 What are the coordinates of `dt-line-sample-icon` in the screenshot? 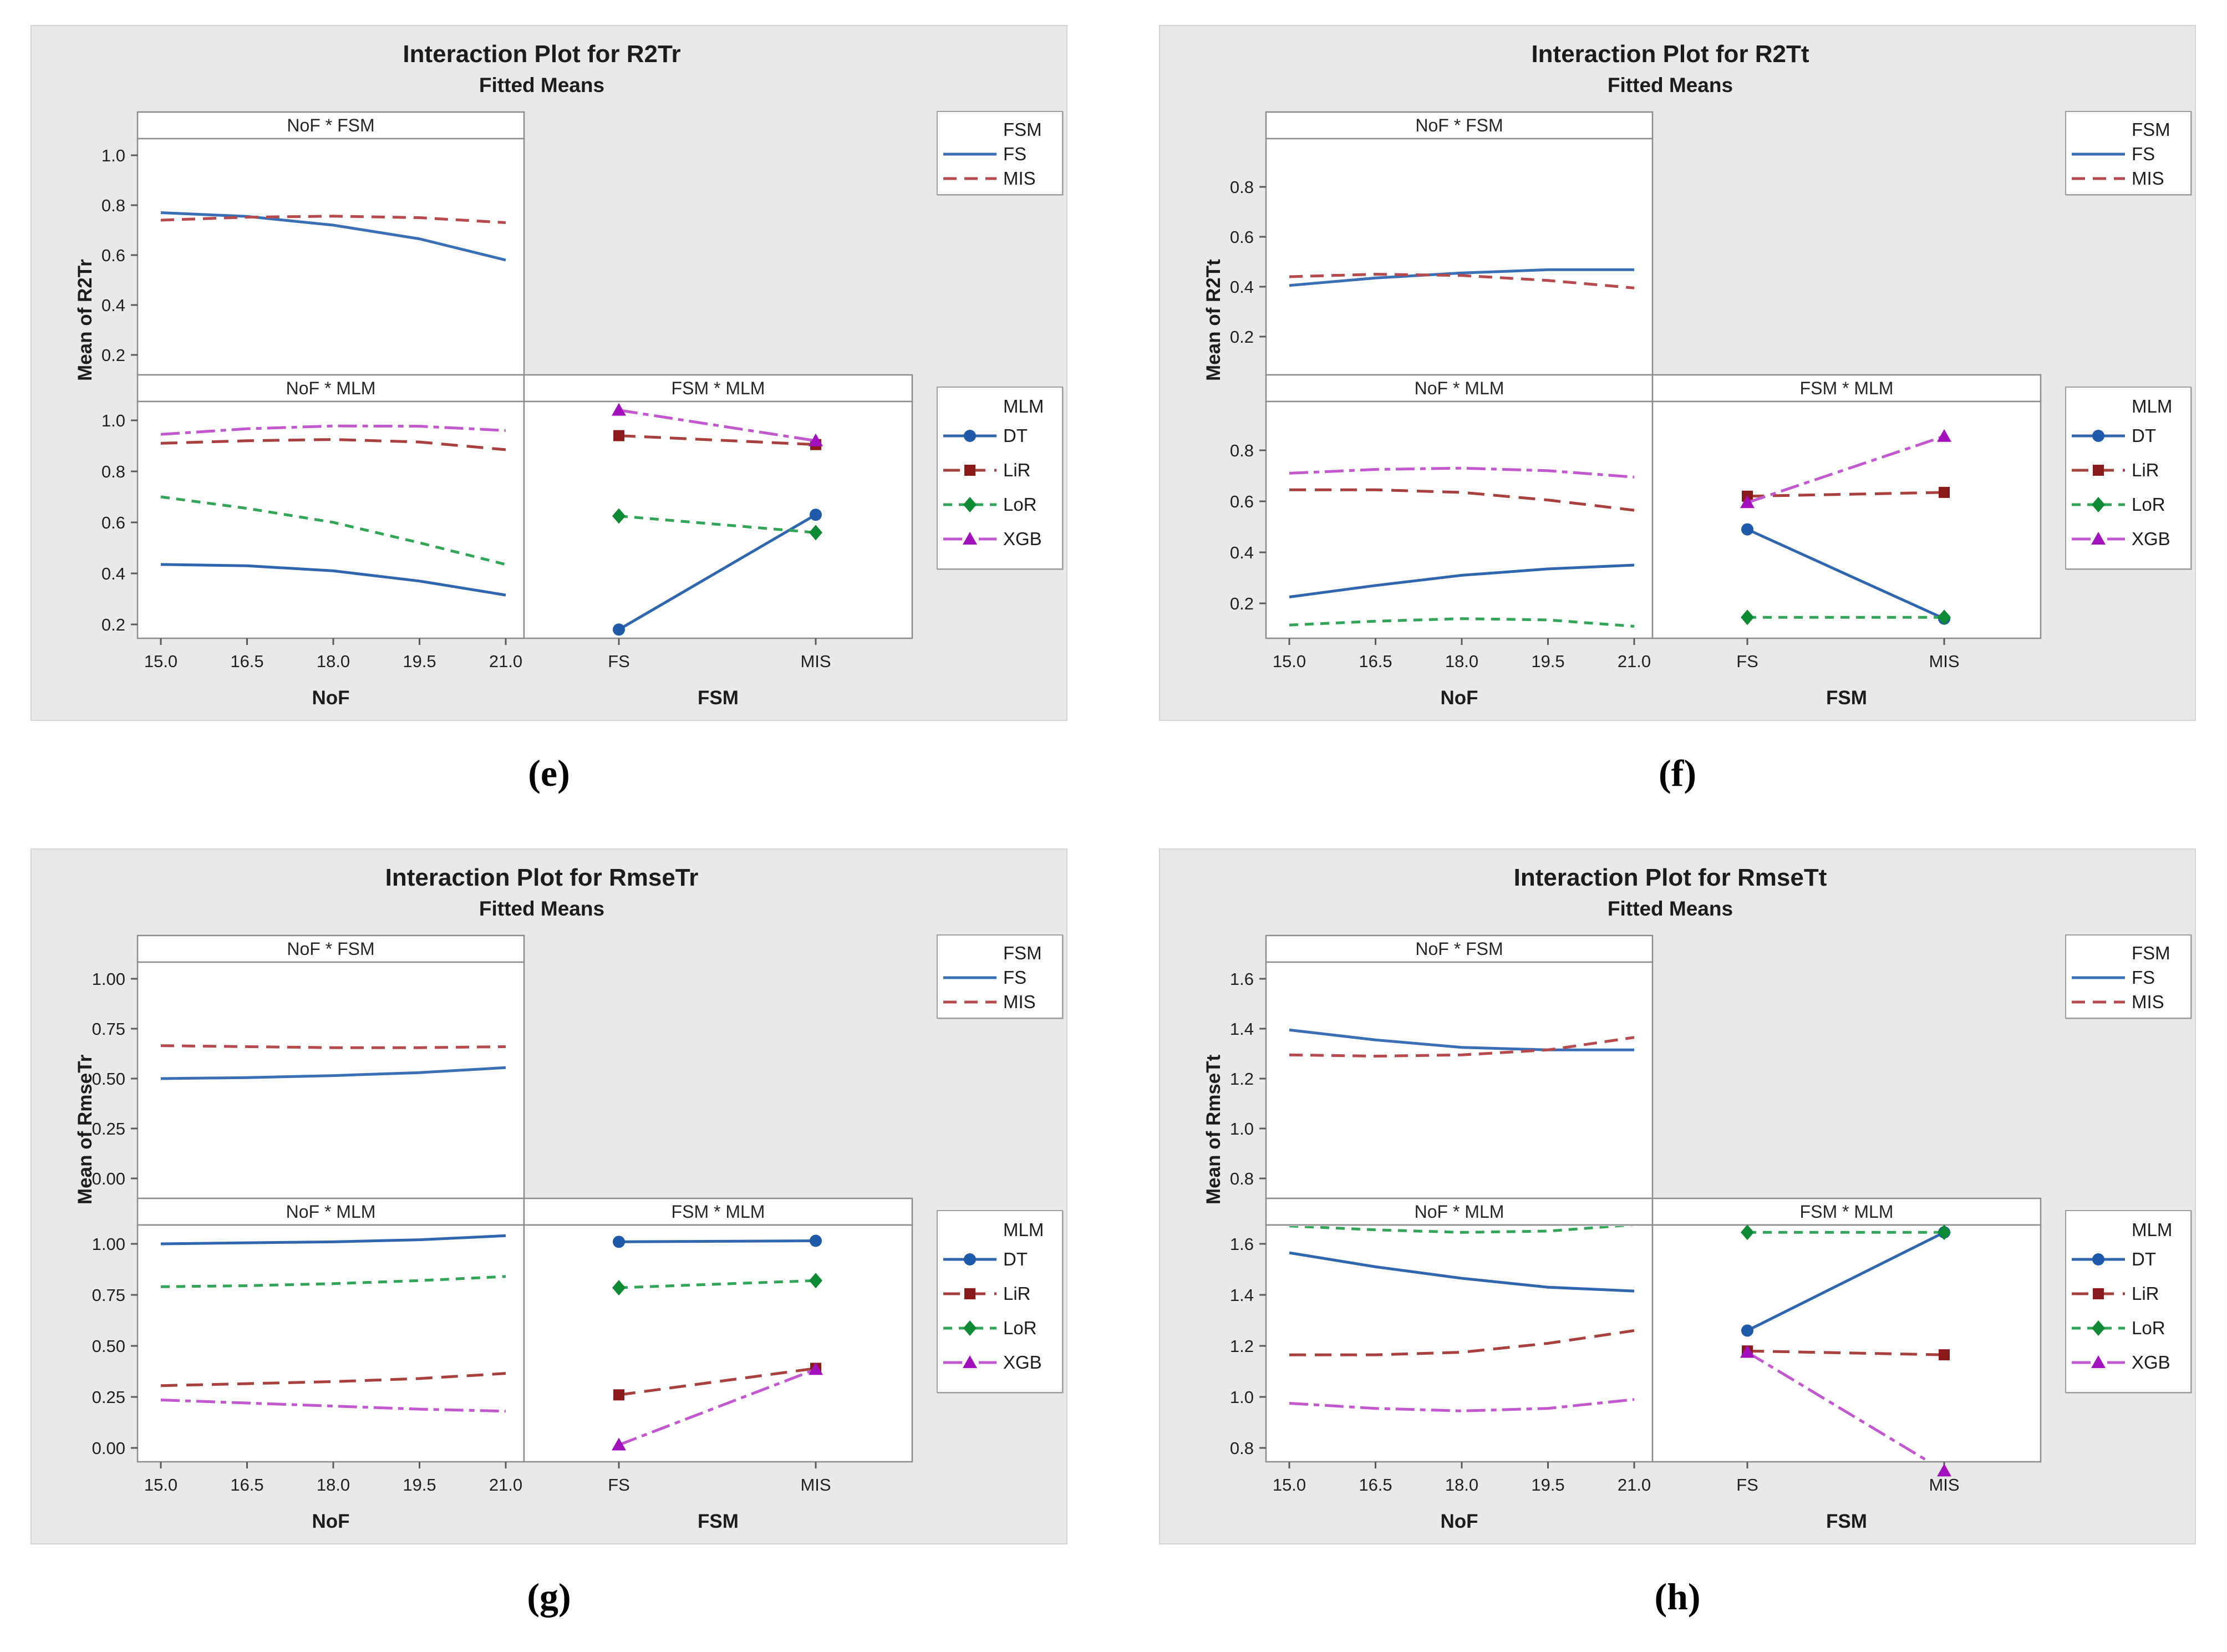 It's located at (970, 436).